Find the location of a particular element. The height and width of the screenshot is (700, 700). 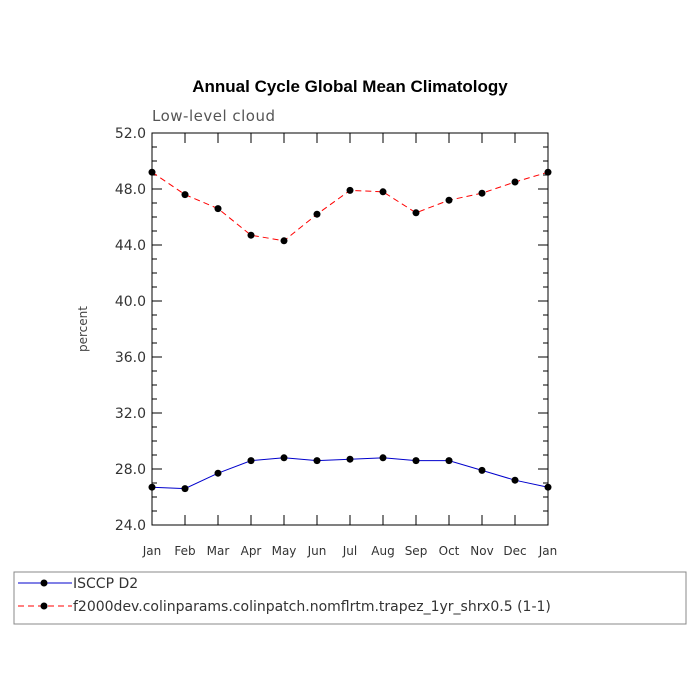

y-tick-label: 28.0 is located at coordinates (130, 470).